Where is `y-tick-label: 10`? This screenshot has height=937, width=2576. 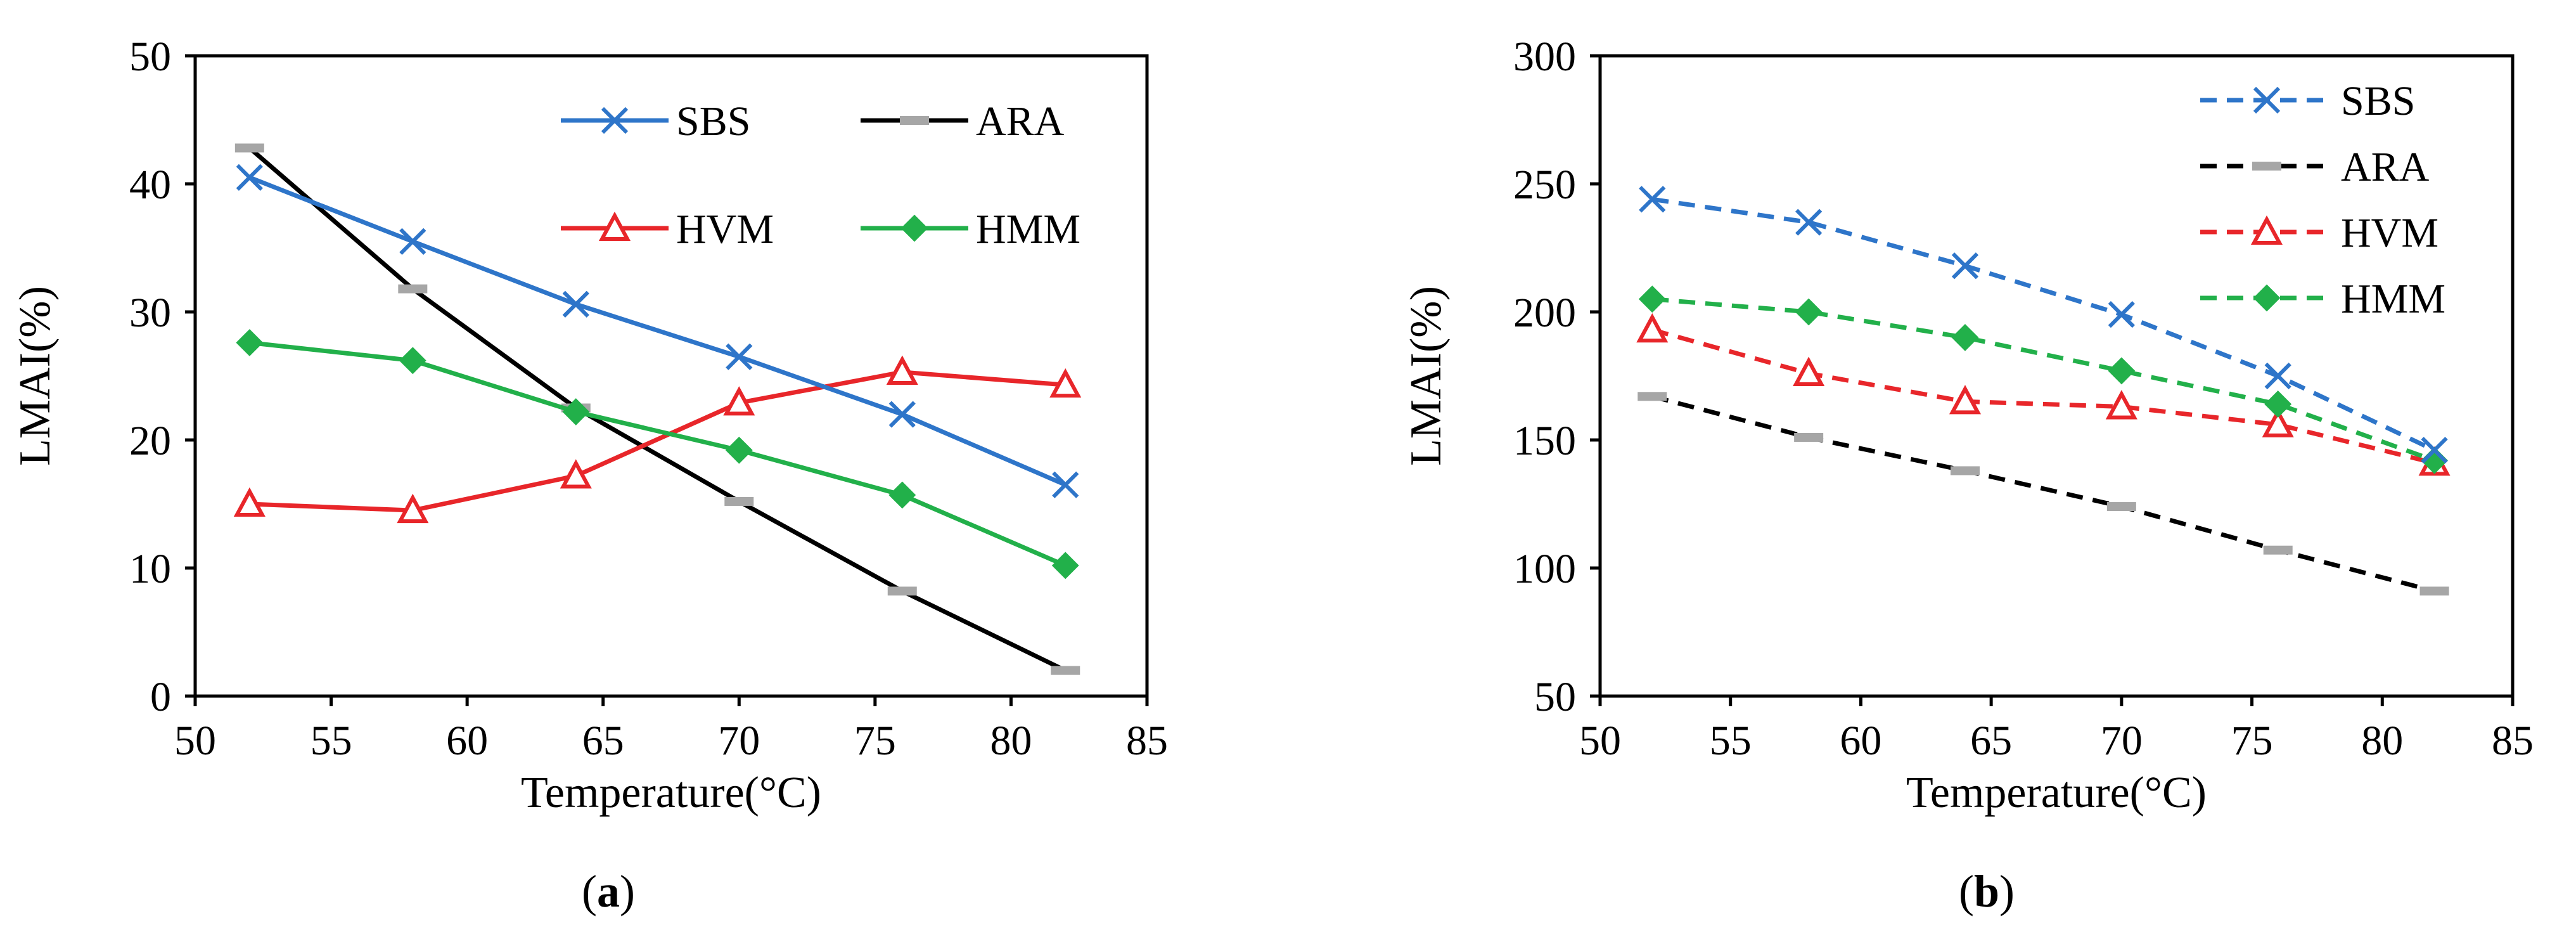 y-tick-label: 10 is located at coordinates (150, 569).